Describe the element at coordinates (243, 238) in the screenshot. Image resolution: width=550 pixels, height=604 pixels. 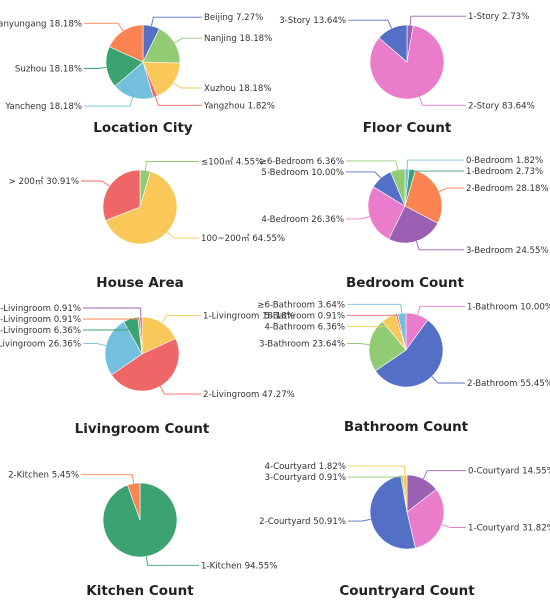
I see `slice-label-house-area-100-200: 100~200㎡ 64.55%` at that location.